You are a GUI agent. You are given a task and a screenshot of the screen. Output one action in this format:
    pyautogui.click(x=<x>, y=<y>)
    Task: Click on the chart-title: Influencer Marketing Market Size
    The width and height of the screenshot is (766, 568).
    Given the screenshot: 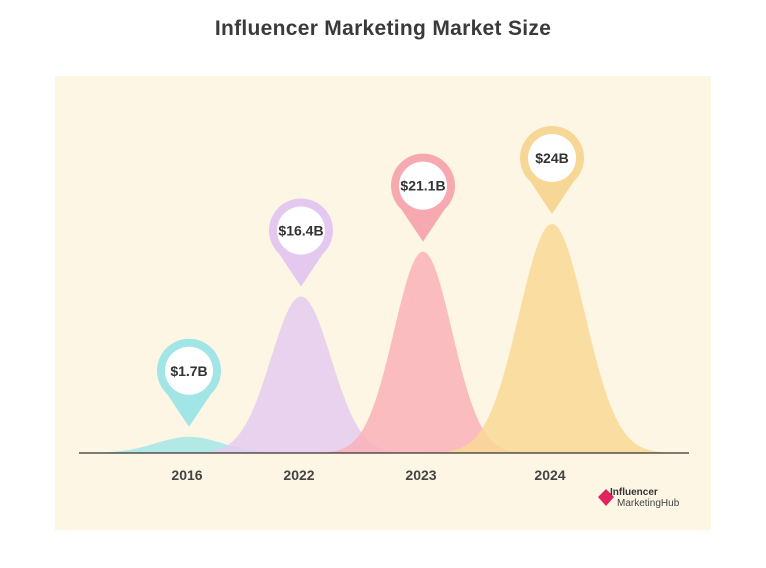 What is the action you would take?
    pyautogui.click(x=383, y=28)
    